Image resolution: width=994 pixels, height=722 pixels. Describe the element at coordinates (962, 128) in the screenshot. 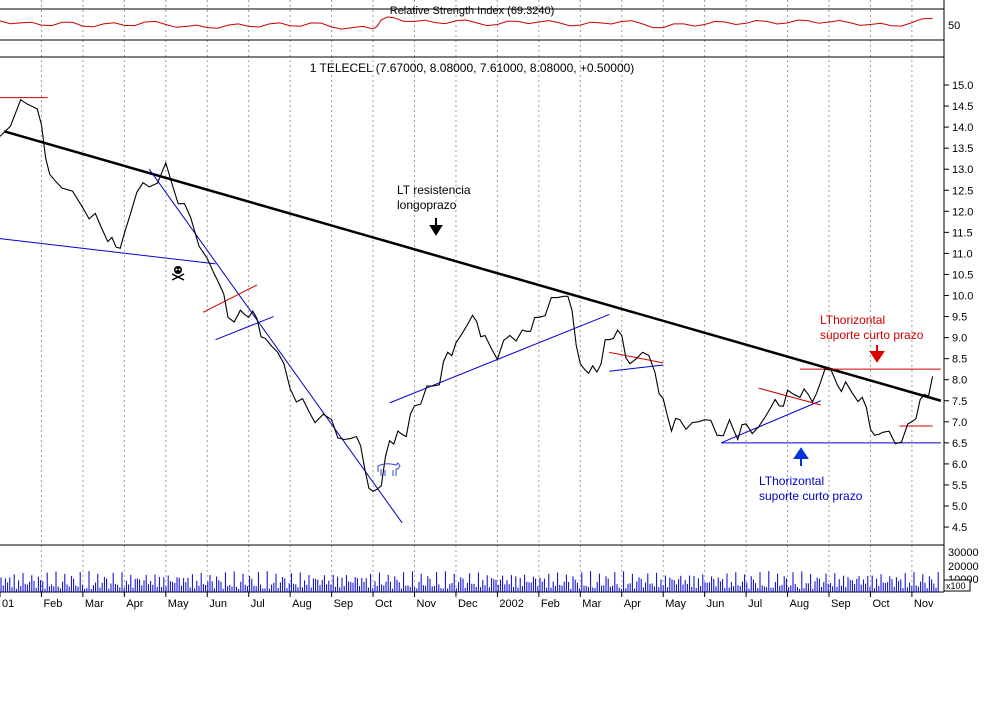

I see `y-tick-label: 14.0` at that location.